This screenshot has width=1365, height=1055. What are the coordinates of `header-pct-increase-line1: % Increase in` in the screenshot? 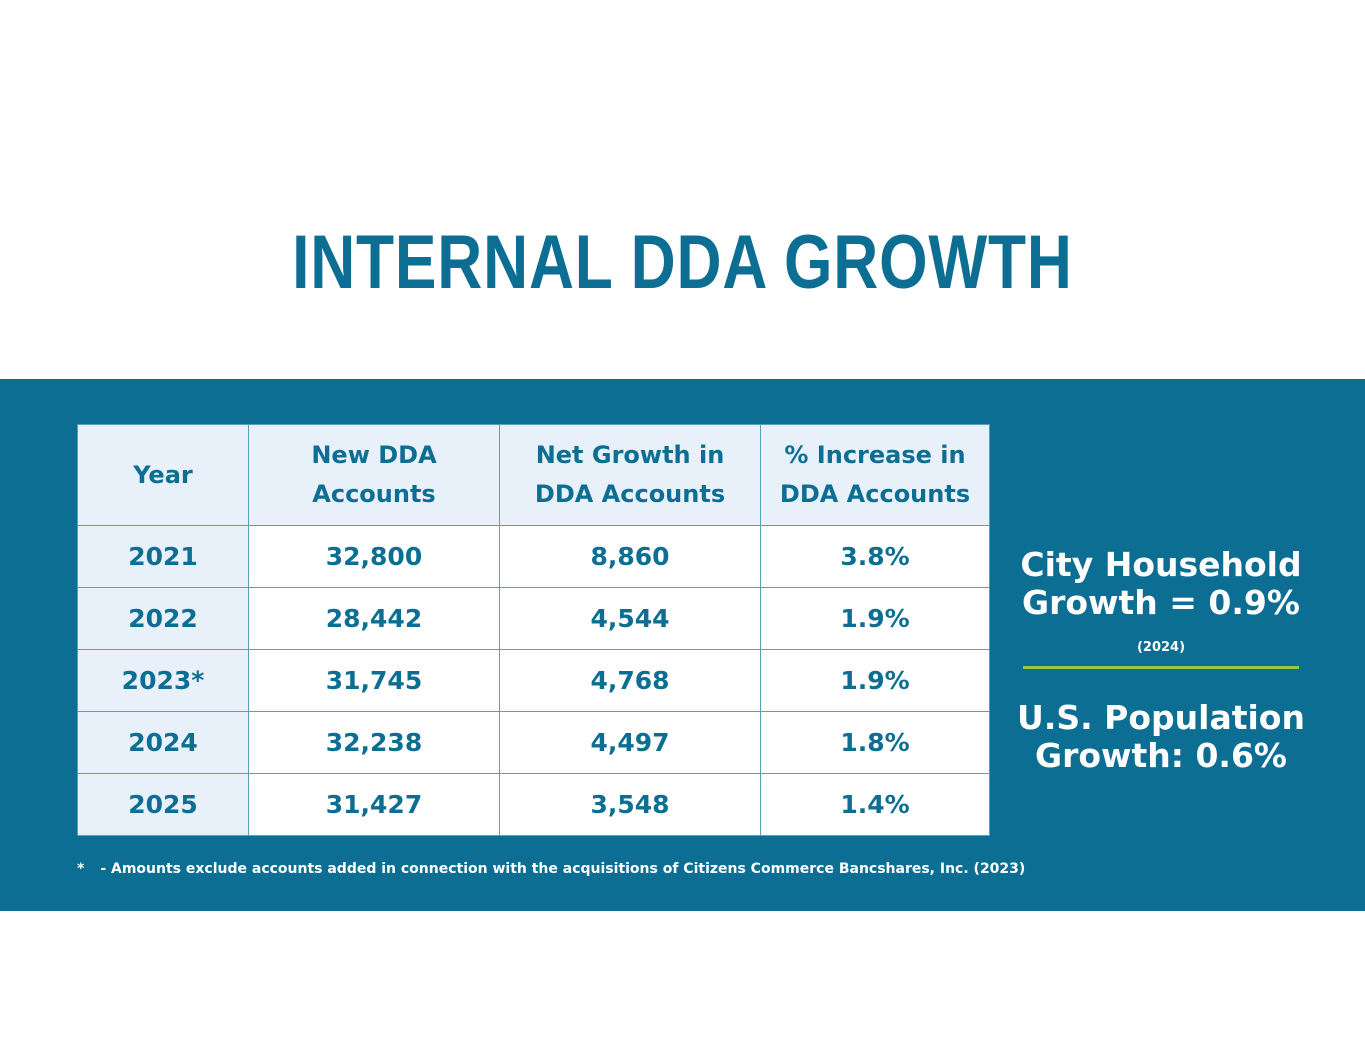 It's located at (875, 455).